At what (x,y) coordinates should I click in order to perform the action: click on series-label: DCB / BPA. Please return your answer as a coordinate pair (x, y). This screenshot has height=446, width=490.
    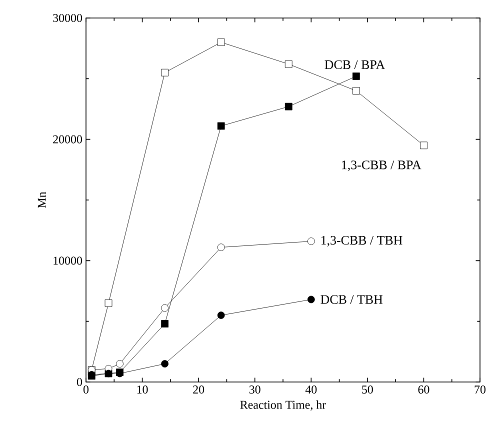
    Looking at the image, I should click on (354, 65).